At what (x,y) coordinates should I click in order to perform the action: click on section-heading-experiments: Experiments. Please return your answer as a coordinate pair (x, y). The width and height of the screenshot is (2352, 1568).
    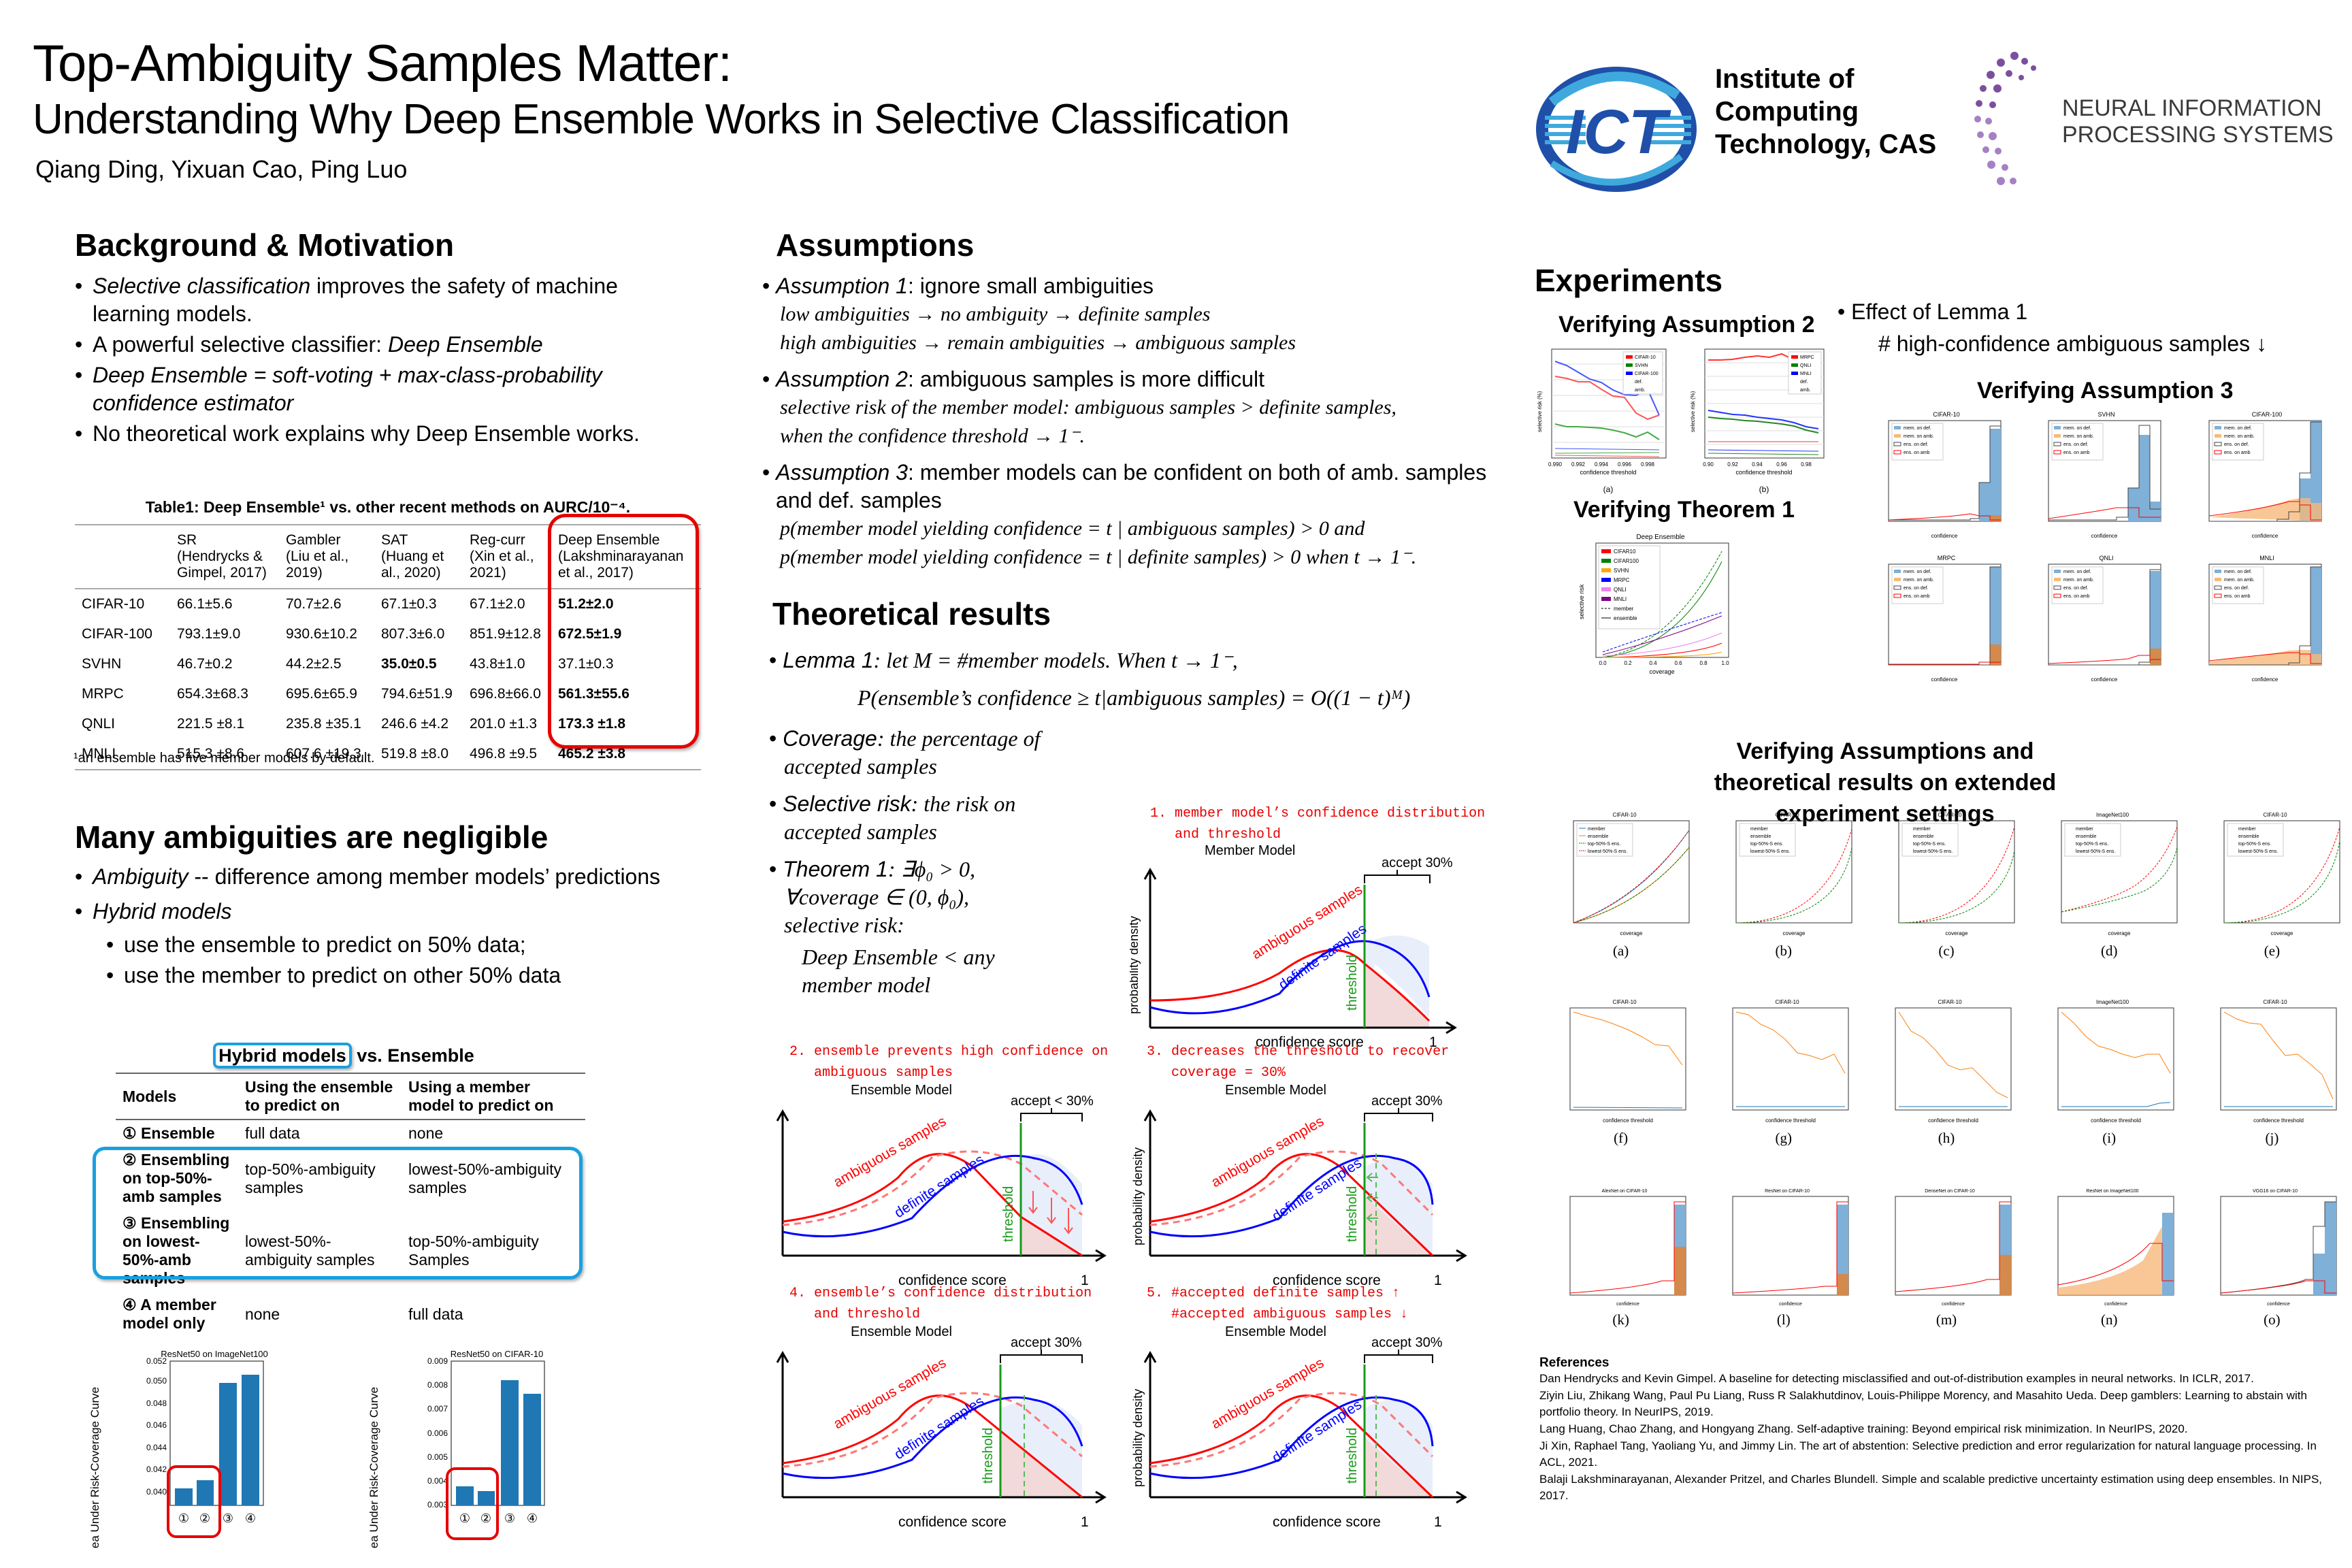
    Looking at the image, I should click on (1629, 280).